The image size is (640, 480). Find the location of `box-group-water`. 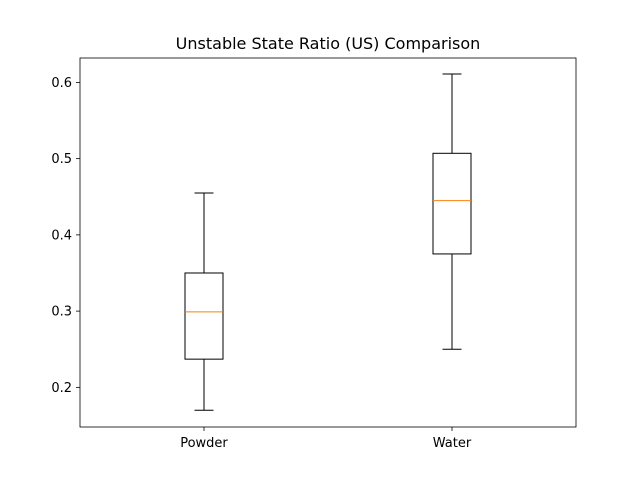

box-group-water is located at coordinates (452, 211).